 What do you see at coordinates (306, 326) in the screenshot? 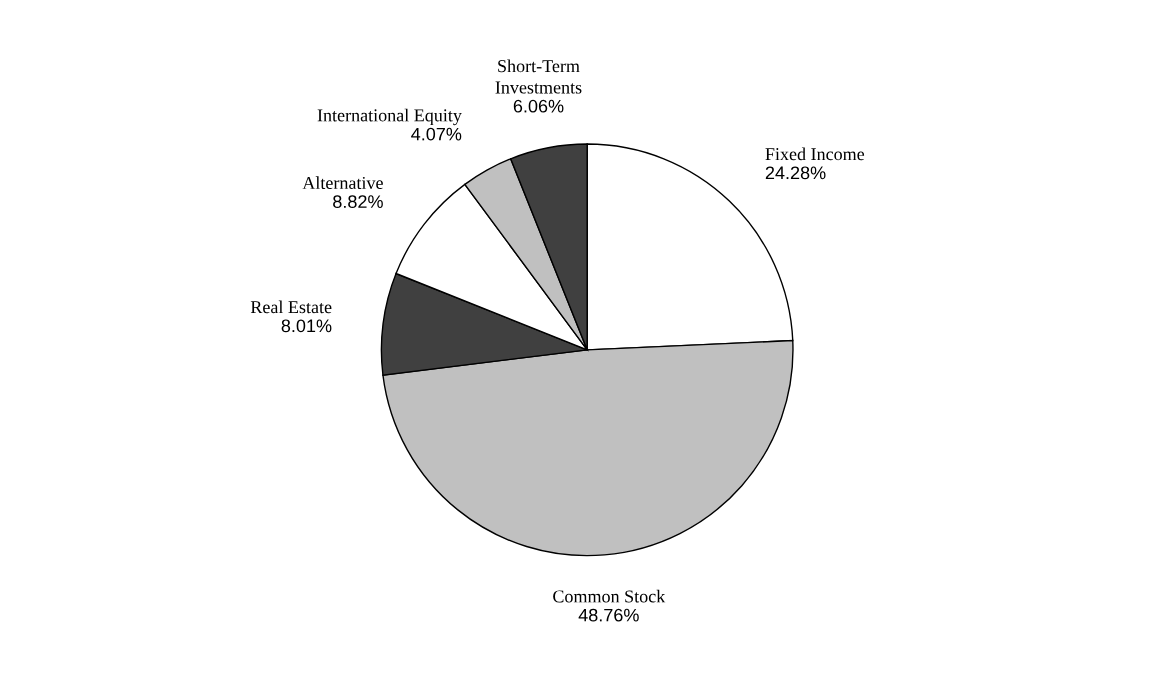
I see `data-label: 8.01%` at bounding box center [306, 326].